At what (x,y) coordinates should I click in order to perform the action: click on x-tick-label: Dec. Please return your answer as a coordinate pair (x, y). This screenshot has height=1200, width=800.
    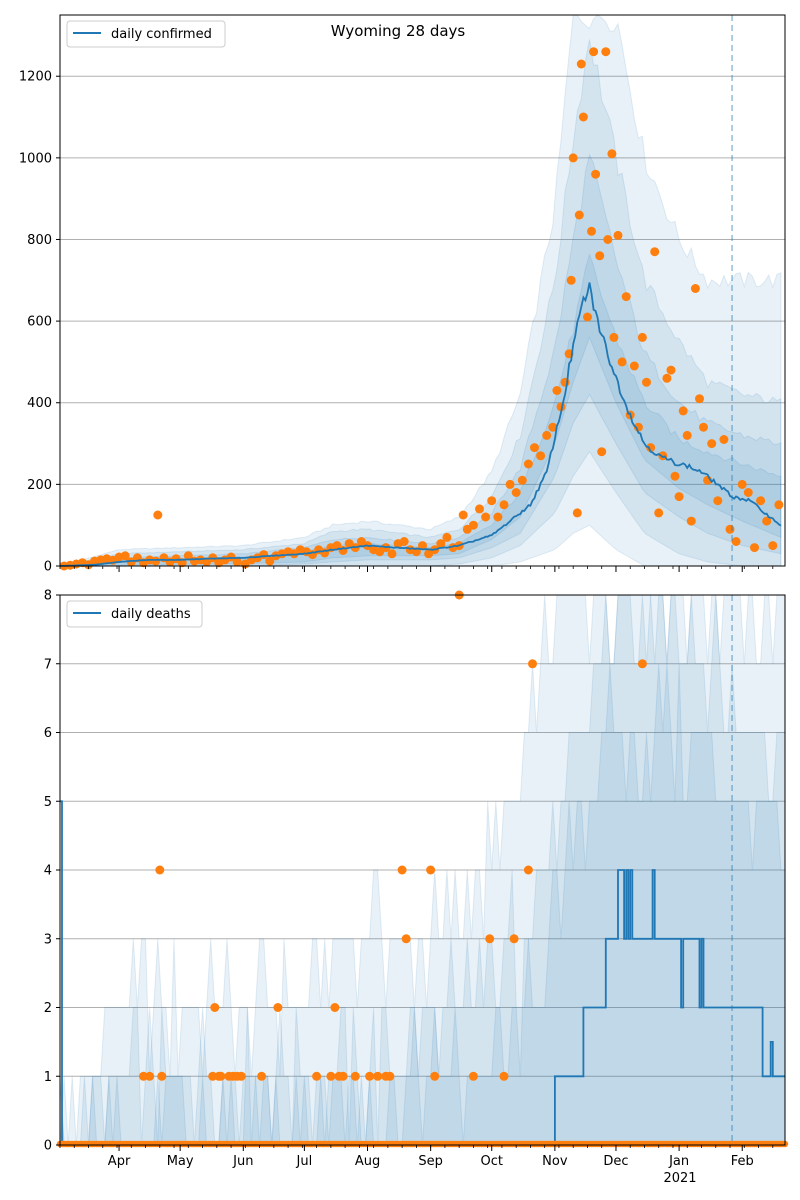
    Looking at the image, I should click on (615, 1161).